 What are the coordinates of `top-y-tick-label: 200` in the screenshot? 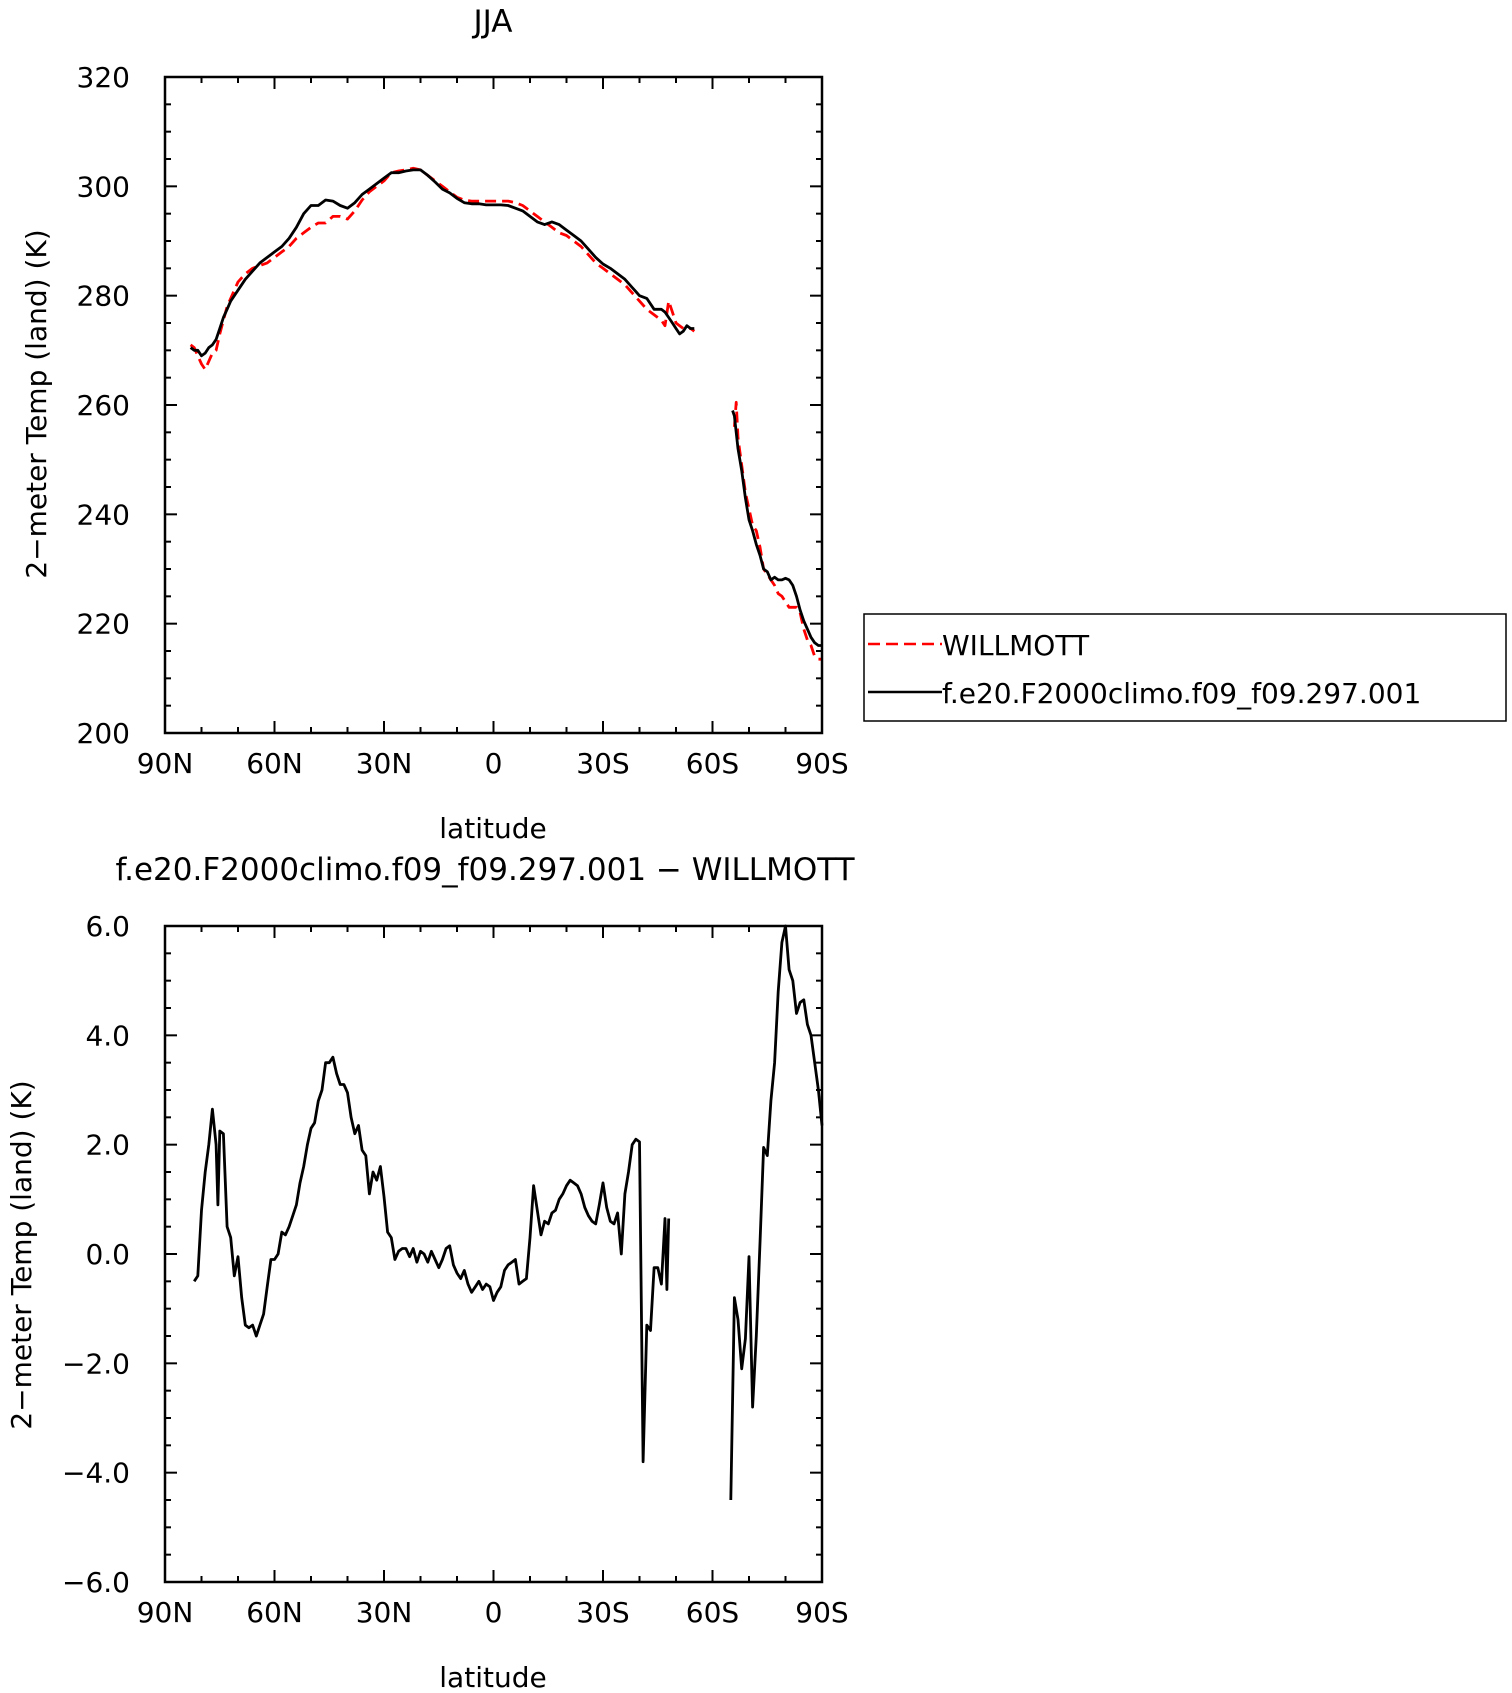 It's located at (103, 733).